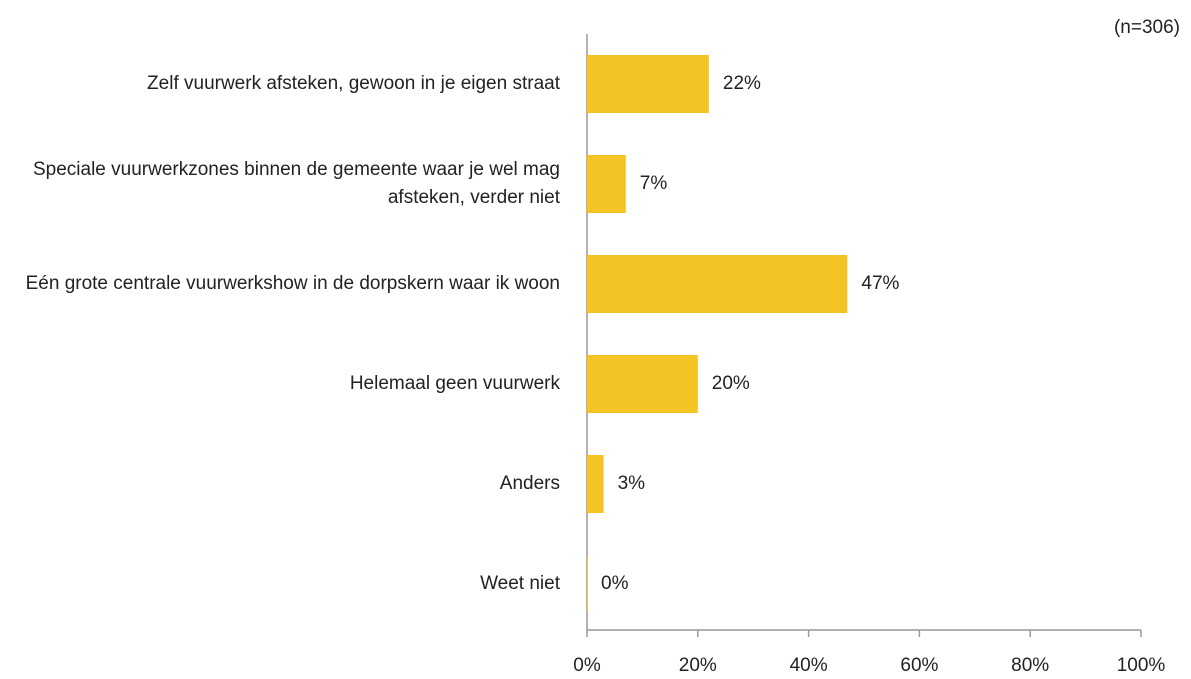 Image resolution: width=1191 pixels, height=679 pixels. I want to click on x-tick-label: 0%, so click(587, 665).